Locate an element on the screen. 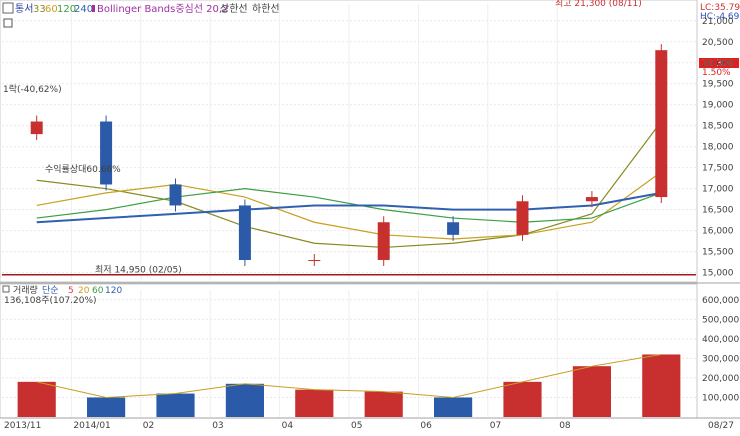 The image size is (740, 436). bollinger-swatch is located at coordinates (93, 8).